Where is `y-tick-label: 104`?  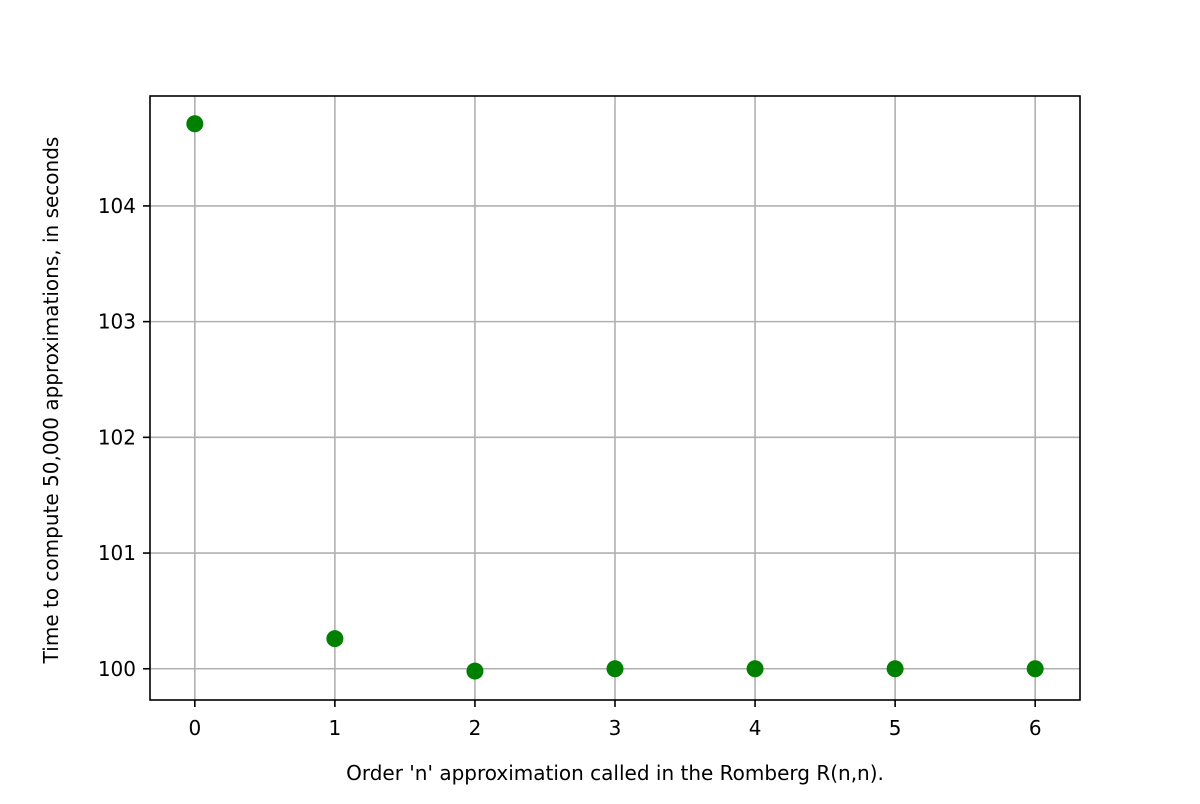 y-tick-label: 104 is located at coordinates (117, 206).